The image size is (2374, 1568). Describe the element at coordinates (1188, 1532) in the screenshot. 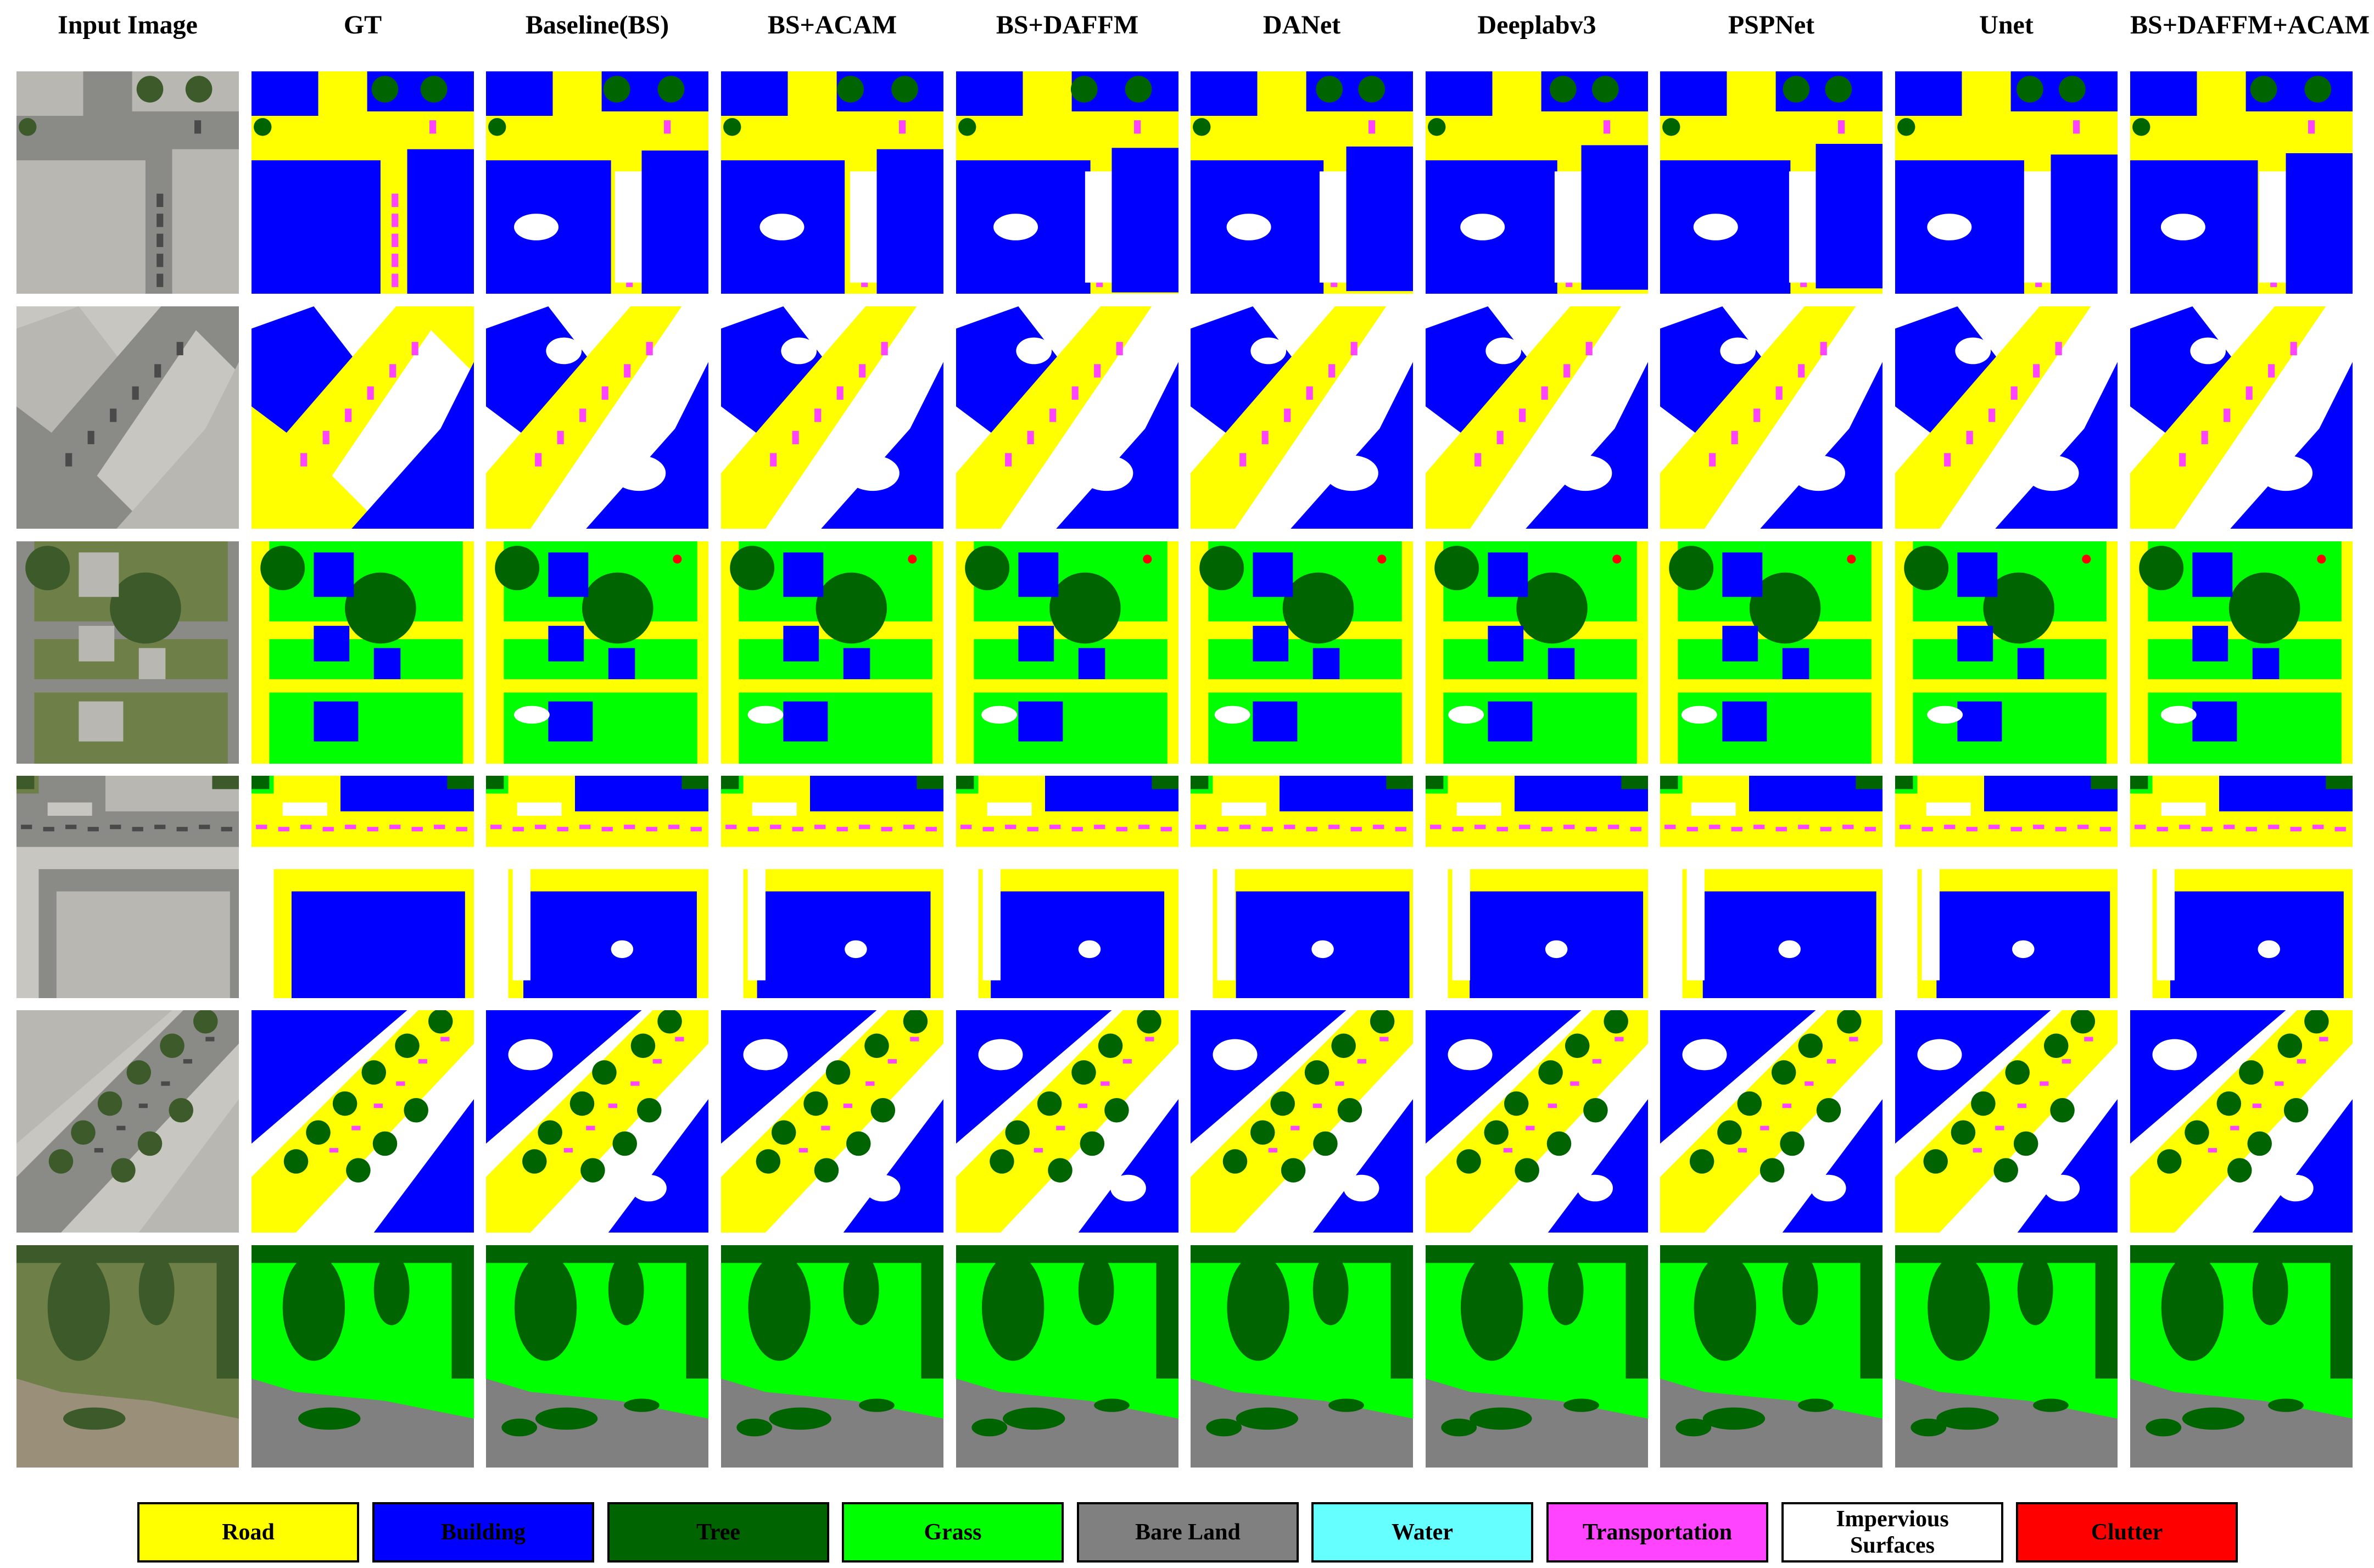

I see `legend-label: Bare Land` at that location.